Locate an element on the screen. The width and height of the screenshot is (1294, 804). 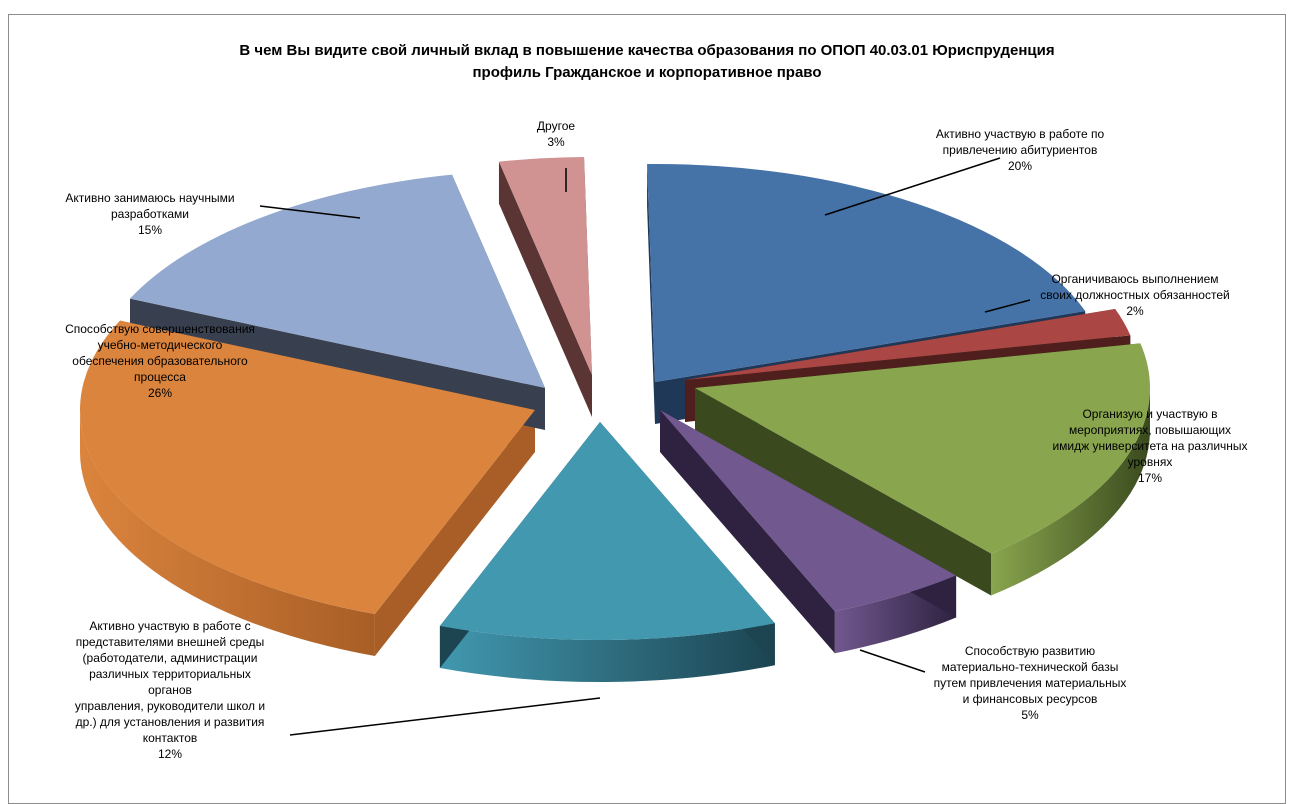
data-label-percent: 17% is located at coordinates (1150, 478).